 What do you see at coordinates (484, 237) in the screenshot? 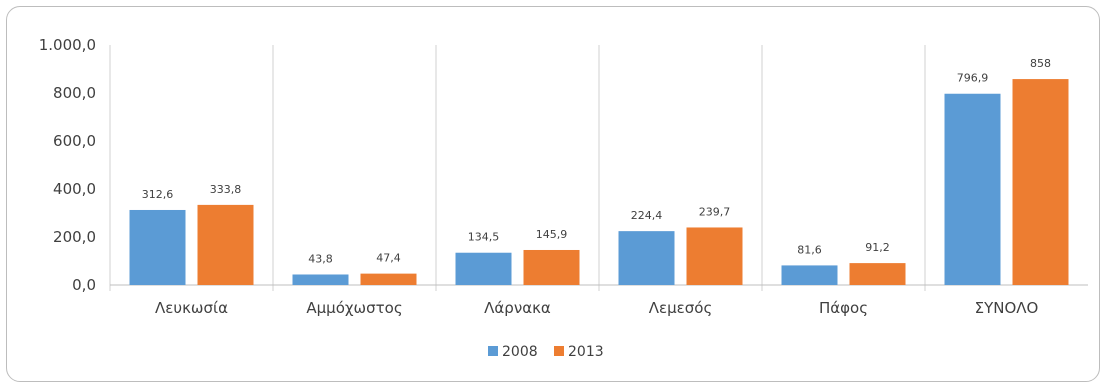
I see `data-label: 134,5` at bounding box center [484, 237].